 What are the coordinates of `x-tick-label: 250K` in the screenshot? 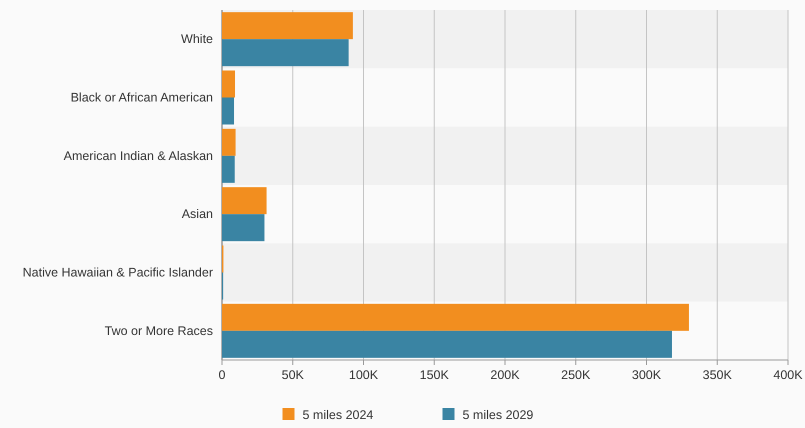 It's located at (576, 375).